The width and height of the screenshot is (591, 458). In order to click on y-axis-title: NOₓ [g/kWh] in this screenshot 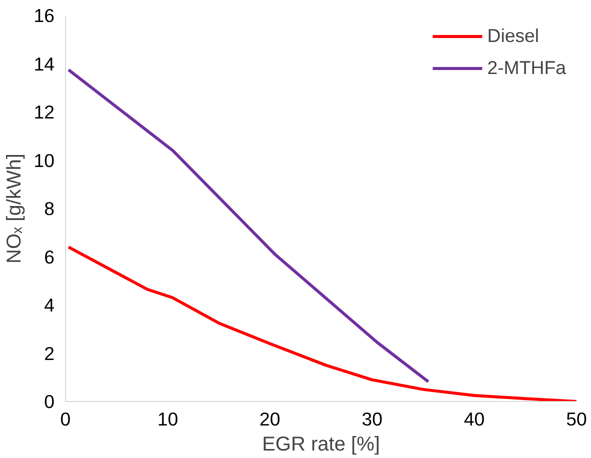, I will do `click(15, 209)`.